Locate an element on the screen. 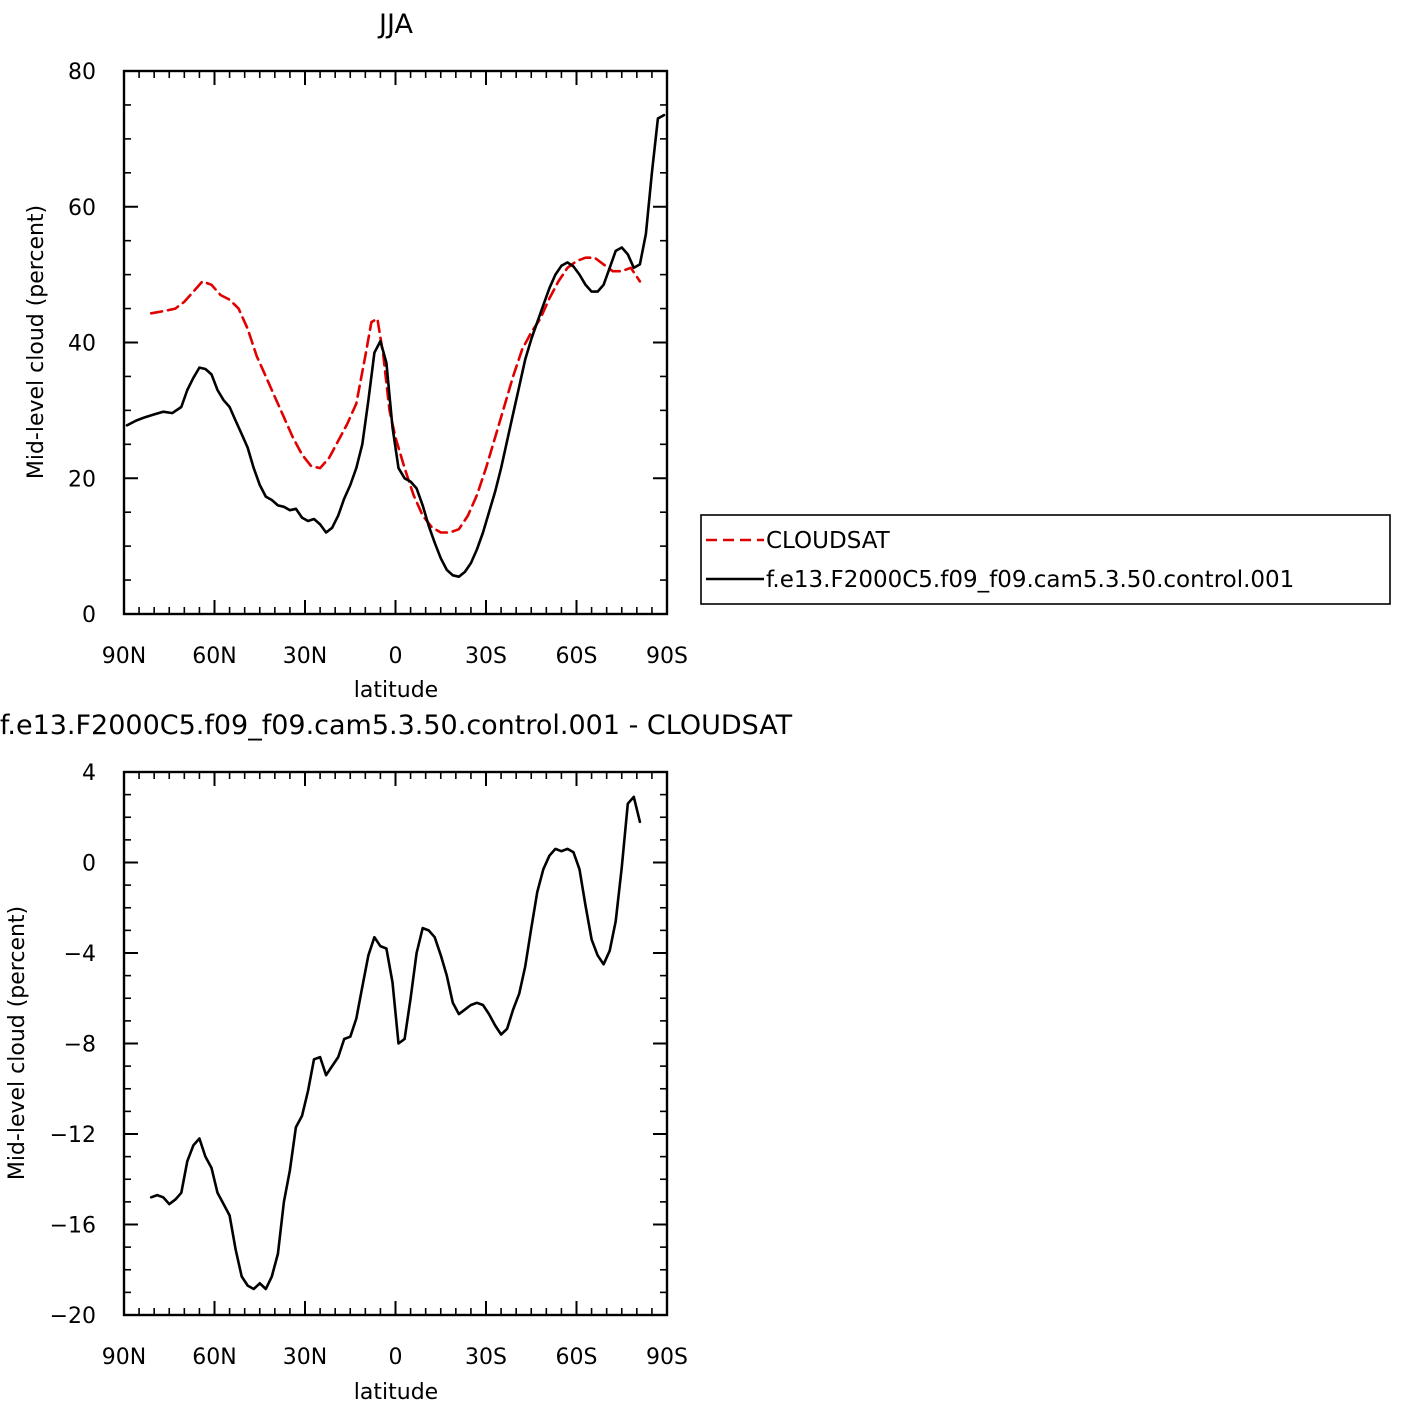 The image size is (1413, 1413). bottom-chart-series is located at coordinates (395, 1043).